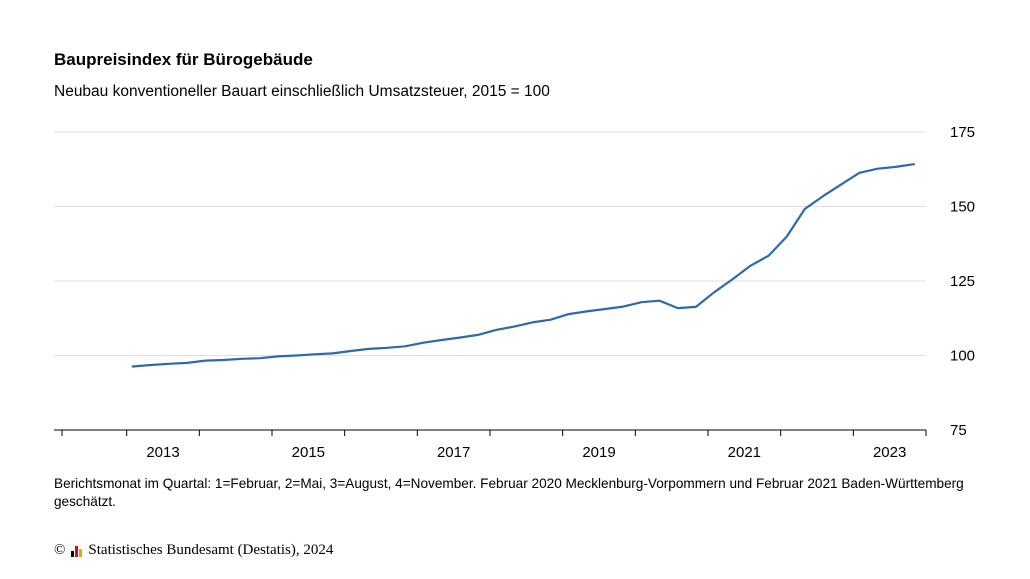 The height and width of the screenshot is (579, 1030). What do you see at coordinates (598, 452) in the screenshot?
I see `x-tick-label-2019: 2019` at bounding box center [598, 452].